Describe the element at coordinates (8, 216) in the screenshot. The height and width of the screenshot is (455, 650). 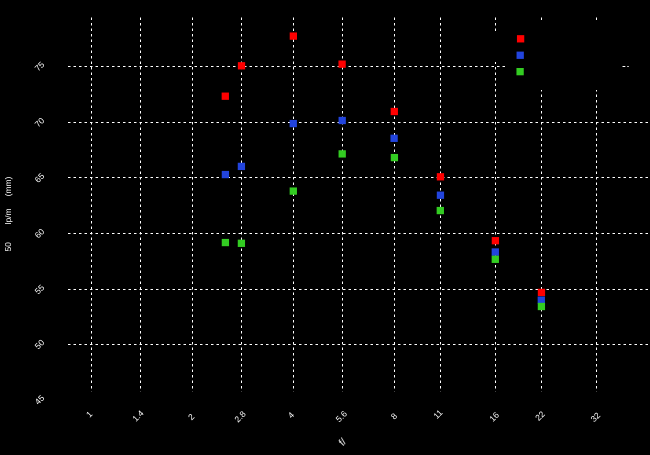
I see `svg-text: lp/m` at that location.